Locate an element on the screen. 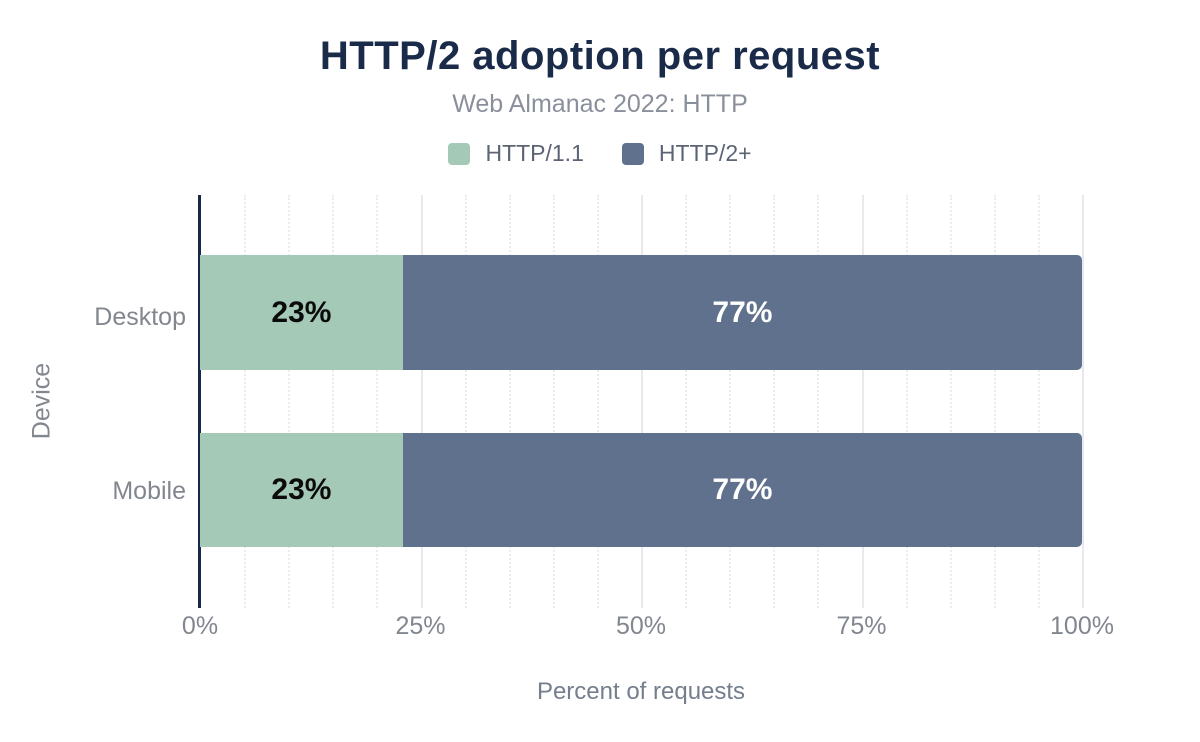 This screenshot has width=1200, height=742. x-axis-ticks: 0% 25% 50% 75% 100% is located at coordinates (648, 628).